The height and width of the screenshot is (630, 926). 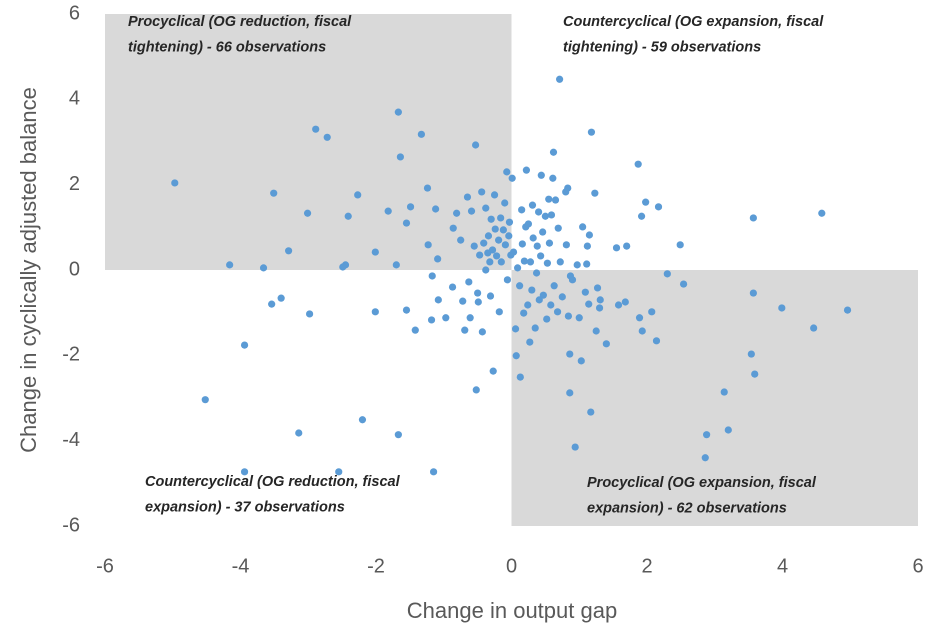 I want to click on x-tick-label: -6, so click(x=105, y=566).